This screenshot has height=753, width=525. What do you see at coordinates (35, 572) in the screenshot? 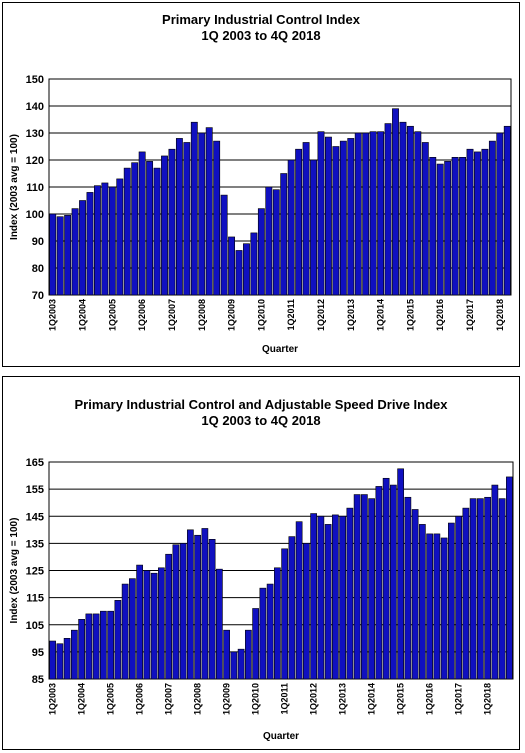
I see `y-tick-label: 125` at bounding box center [35, 572].